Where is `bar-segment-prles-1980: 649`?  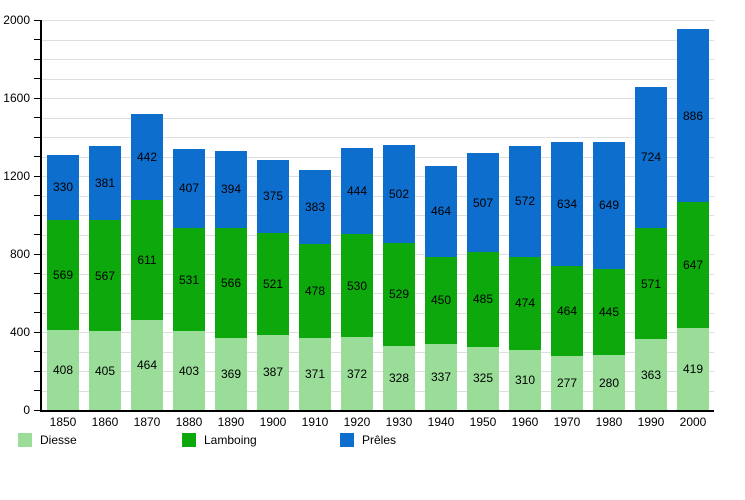 bar-segment-prles-1980: 649 is located at coordinates (609, 205).